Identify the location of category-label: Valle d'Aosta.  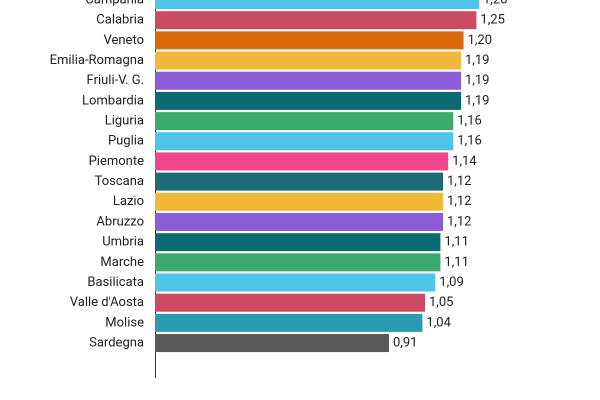
(107, 302).